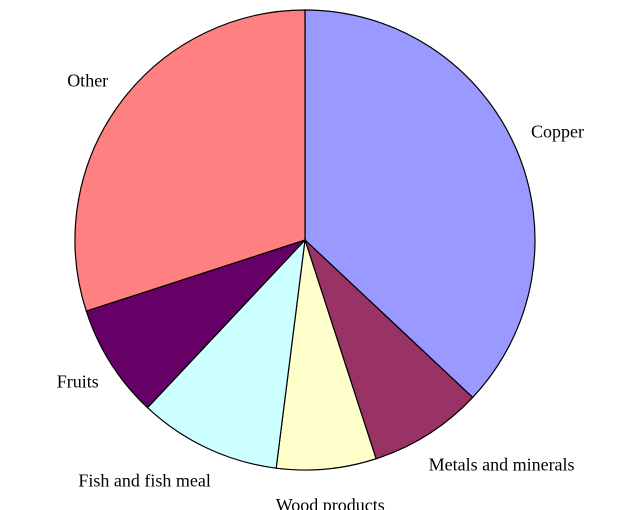 The width and height of the screenshot is (642, 510). Describe the element at coordinates (144, 481) in the screenshot. I see `slice-label: Fish and fish meal` at that location.